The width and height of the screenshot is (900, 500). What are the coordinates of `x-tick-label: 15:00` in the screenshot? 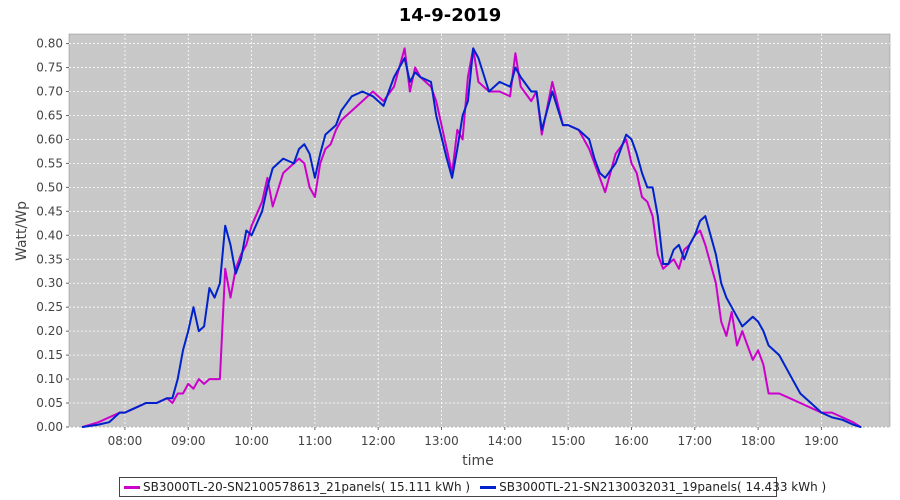 It's located at (568, 441).